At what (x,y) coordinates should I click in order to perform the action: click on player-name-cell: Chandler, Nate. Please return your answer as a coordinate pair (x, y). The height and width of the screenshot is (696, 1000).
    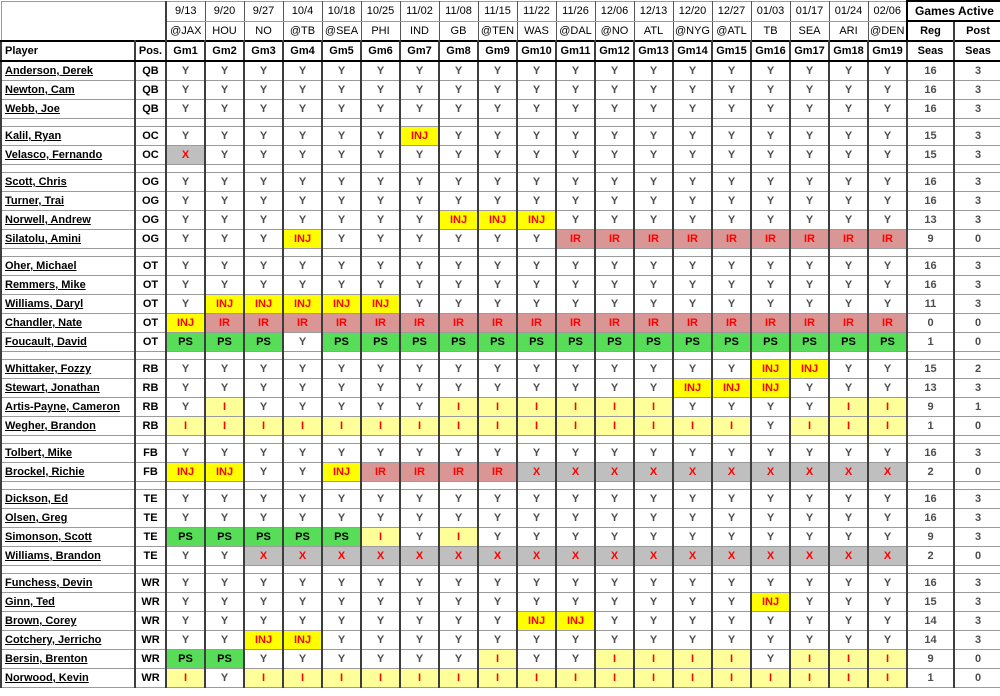
    Looking at the image, I should click on (68, 323).